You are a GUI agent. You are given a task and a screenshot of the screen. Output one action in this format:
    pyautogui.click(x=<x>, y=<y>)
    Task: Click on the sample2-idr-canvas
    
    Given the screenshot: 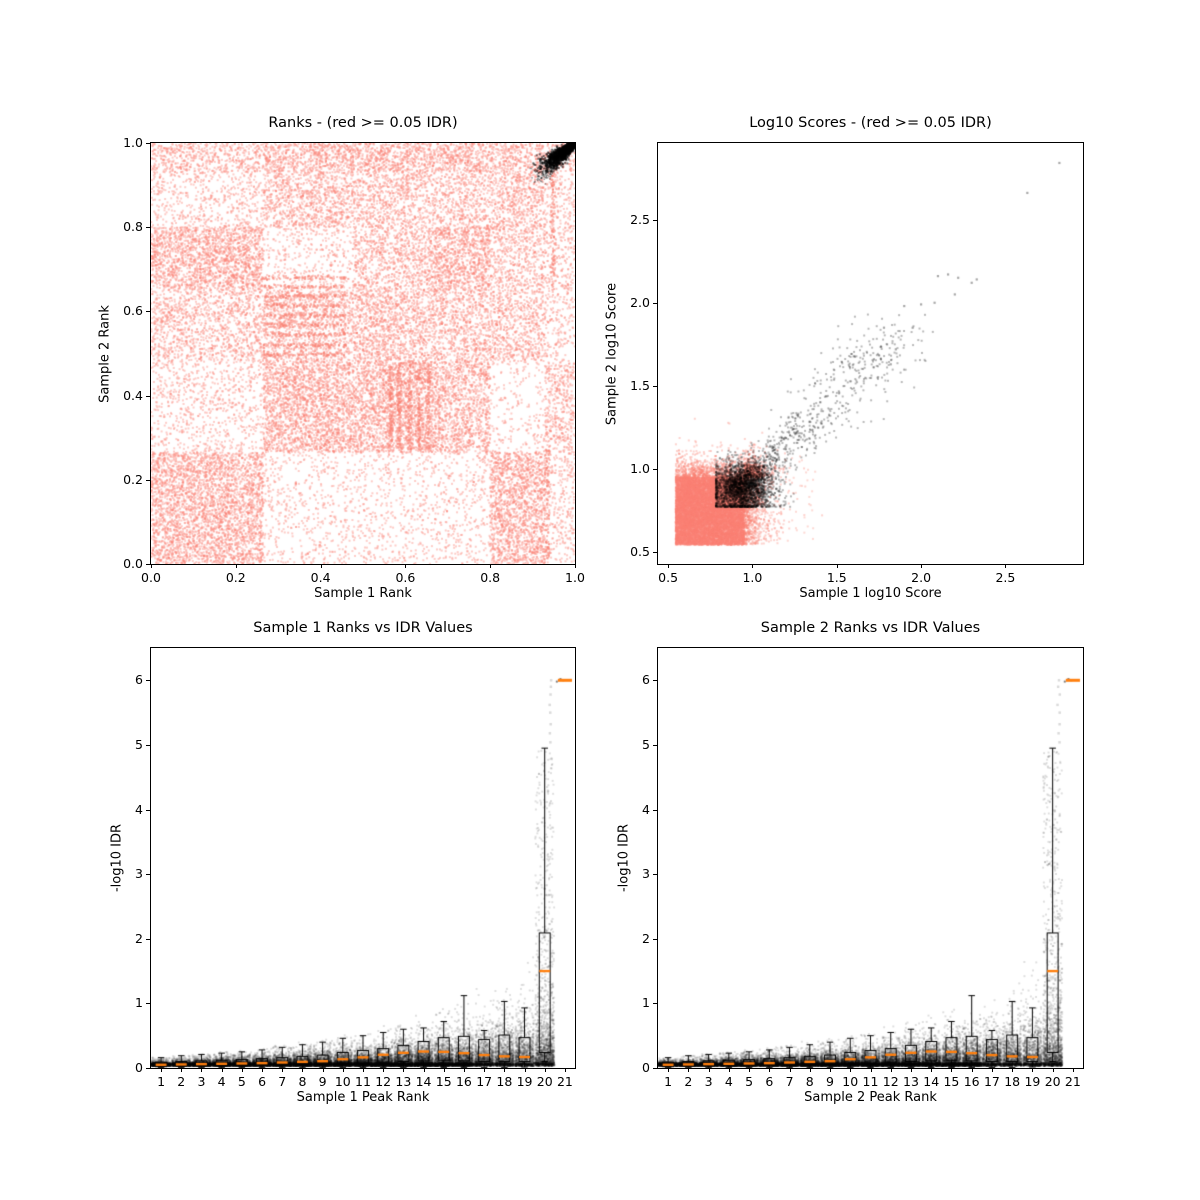 What is the action you would take?
    pyautogui.click(x=870, y=858)
    